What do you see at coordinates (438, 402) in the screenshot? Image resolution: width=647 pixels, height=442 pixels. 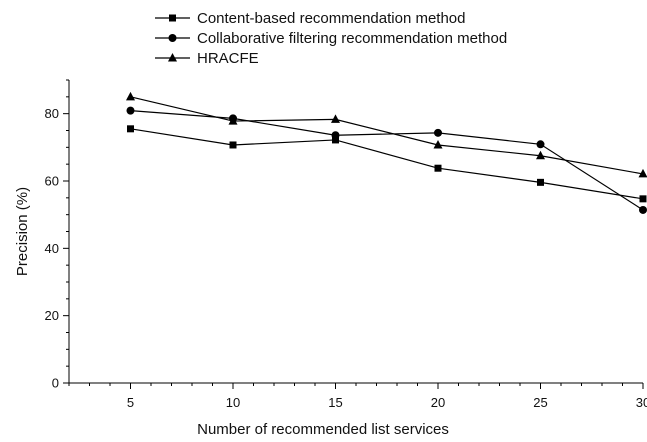 I see `x-tick-label: 20` at bounding box center [438, 402].